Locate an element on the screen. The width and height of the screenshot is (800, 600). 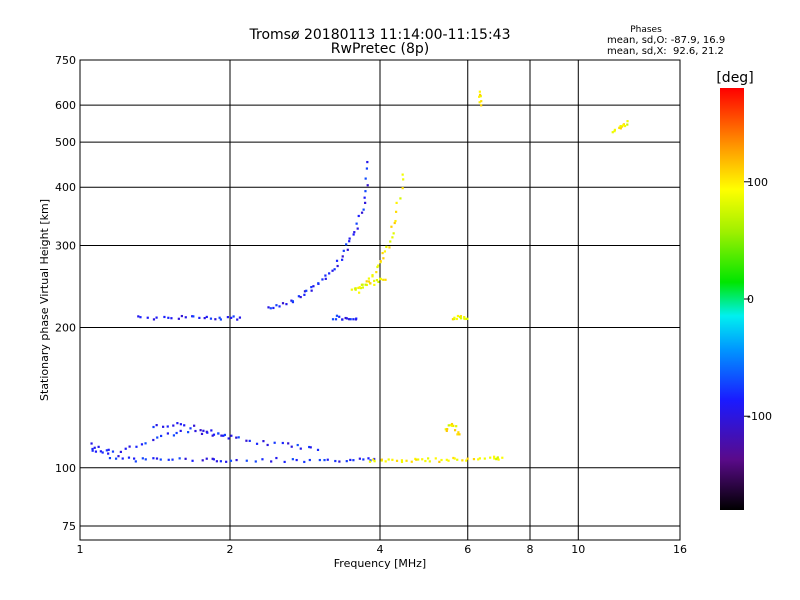
y-tick-label: 750 is located at coordinates (65, 60).